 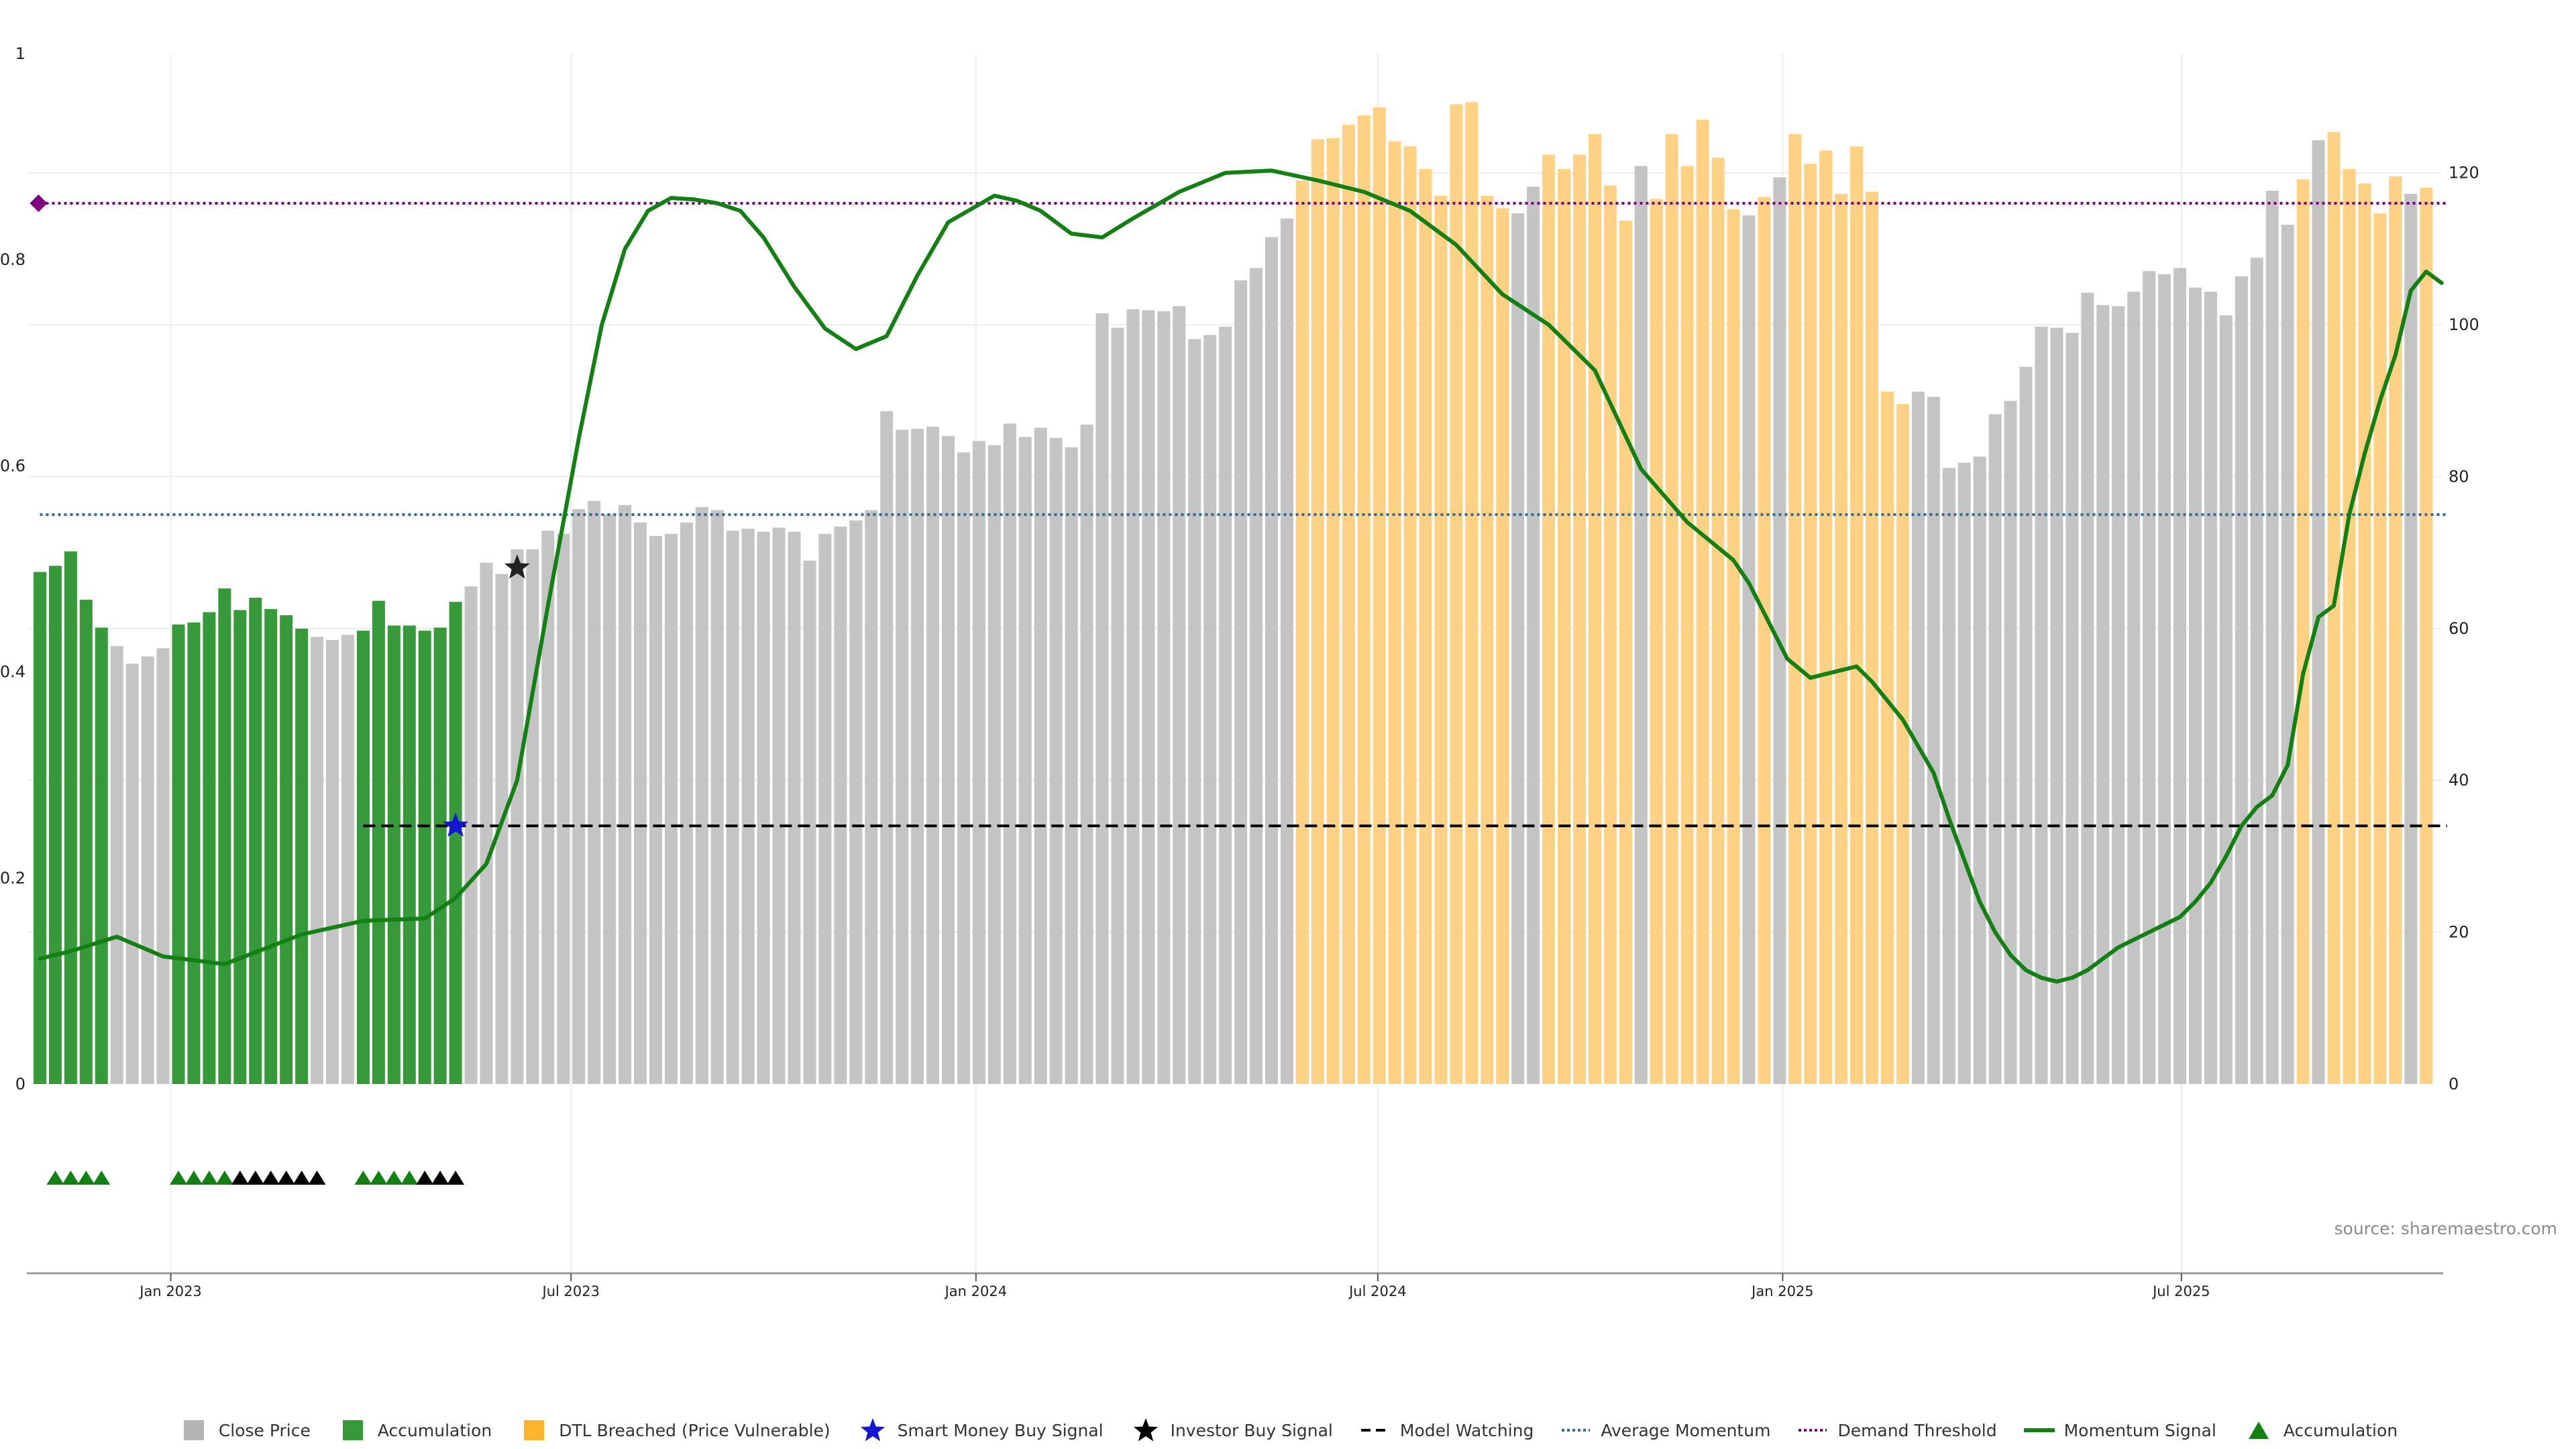 What do you see at coordinates (1686, 1430) in the screenshot?
I see `legend-label: Average Momentum` at bounding box center [1686, 1430].